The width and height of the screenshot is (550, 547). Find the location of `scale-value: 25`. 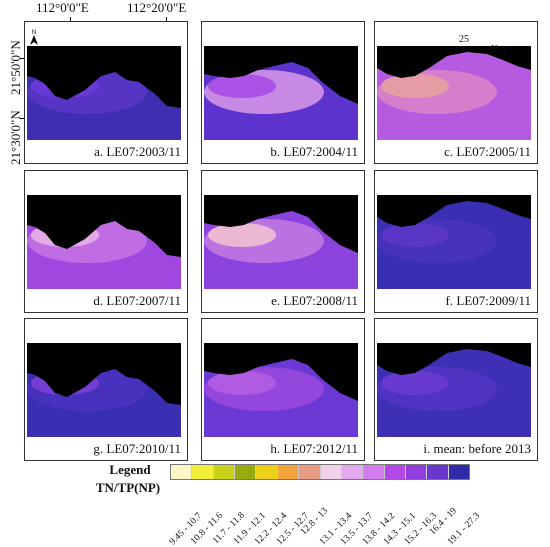

scale-value: 25 is located at coordinates (464, 39).